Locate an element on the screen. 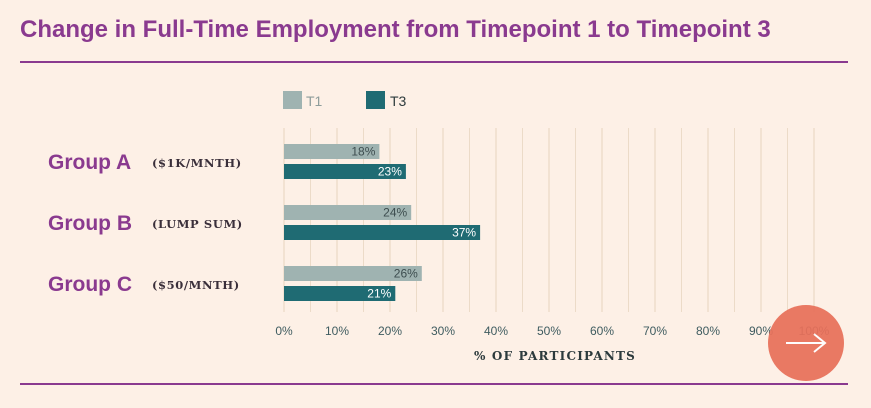 This screenshot has height=408, width=871. legend-swatch-t1 is located at coordinates (292, 100).